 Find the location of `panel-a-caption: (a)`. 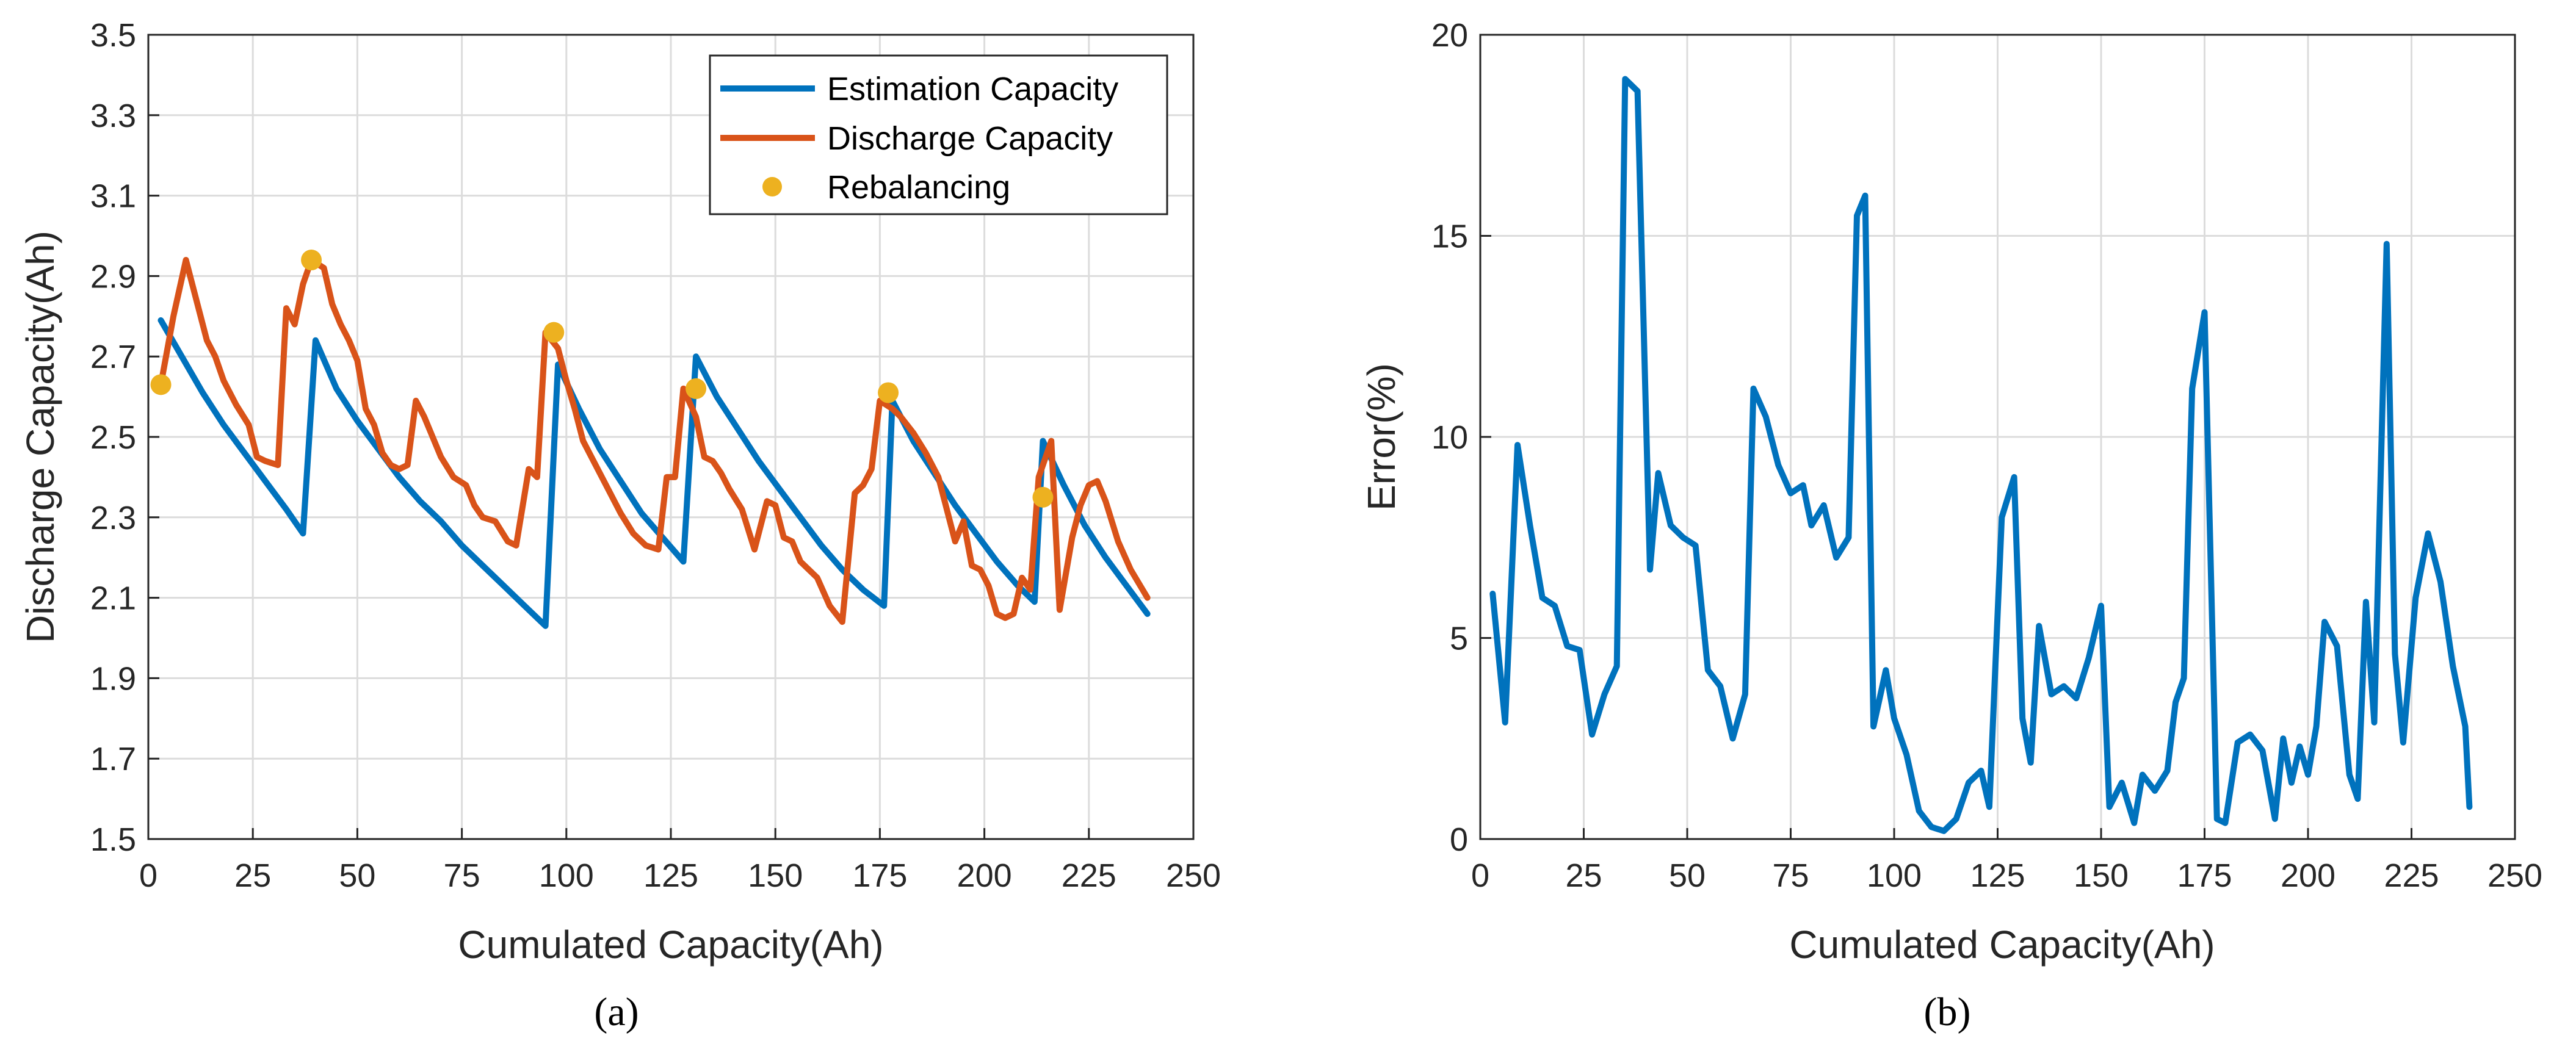

panel-a-caption: (a) is located at coordinates (616, 1012).